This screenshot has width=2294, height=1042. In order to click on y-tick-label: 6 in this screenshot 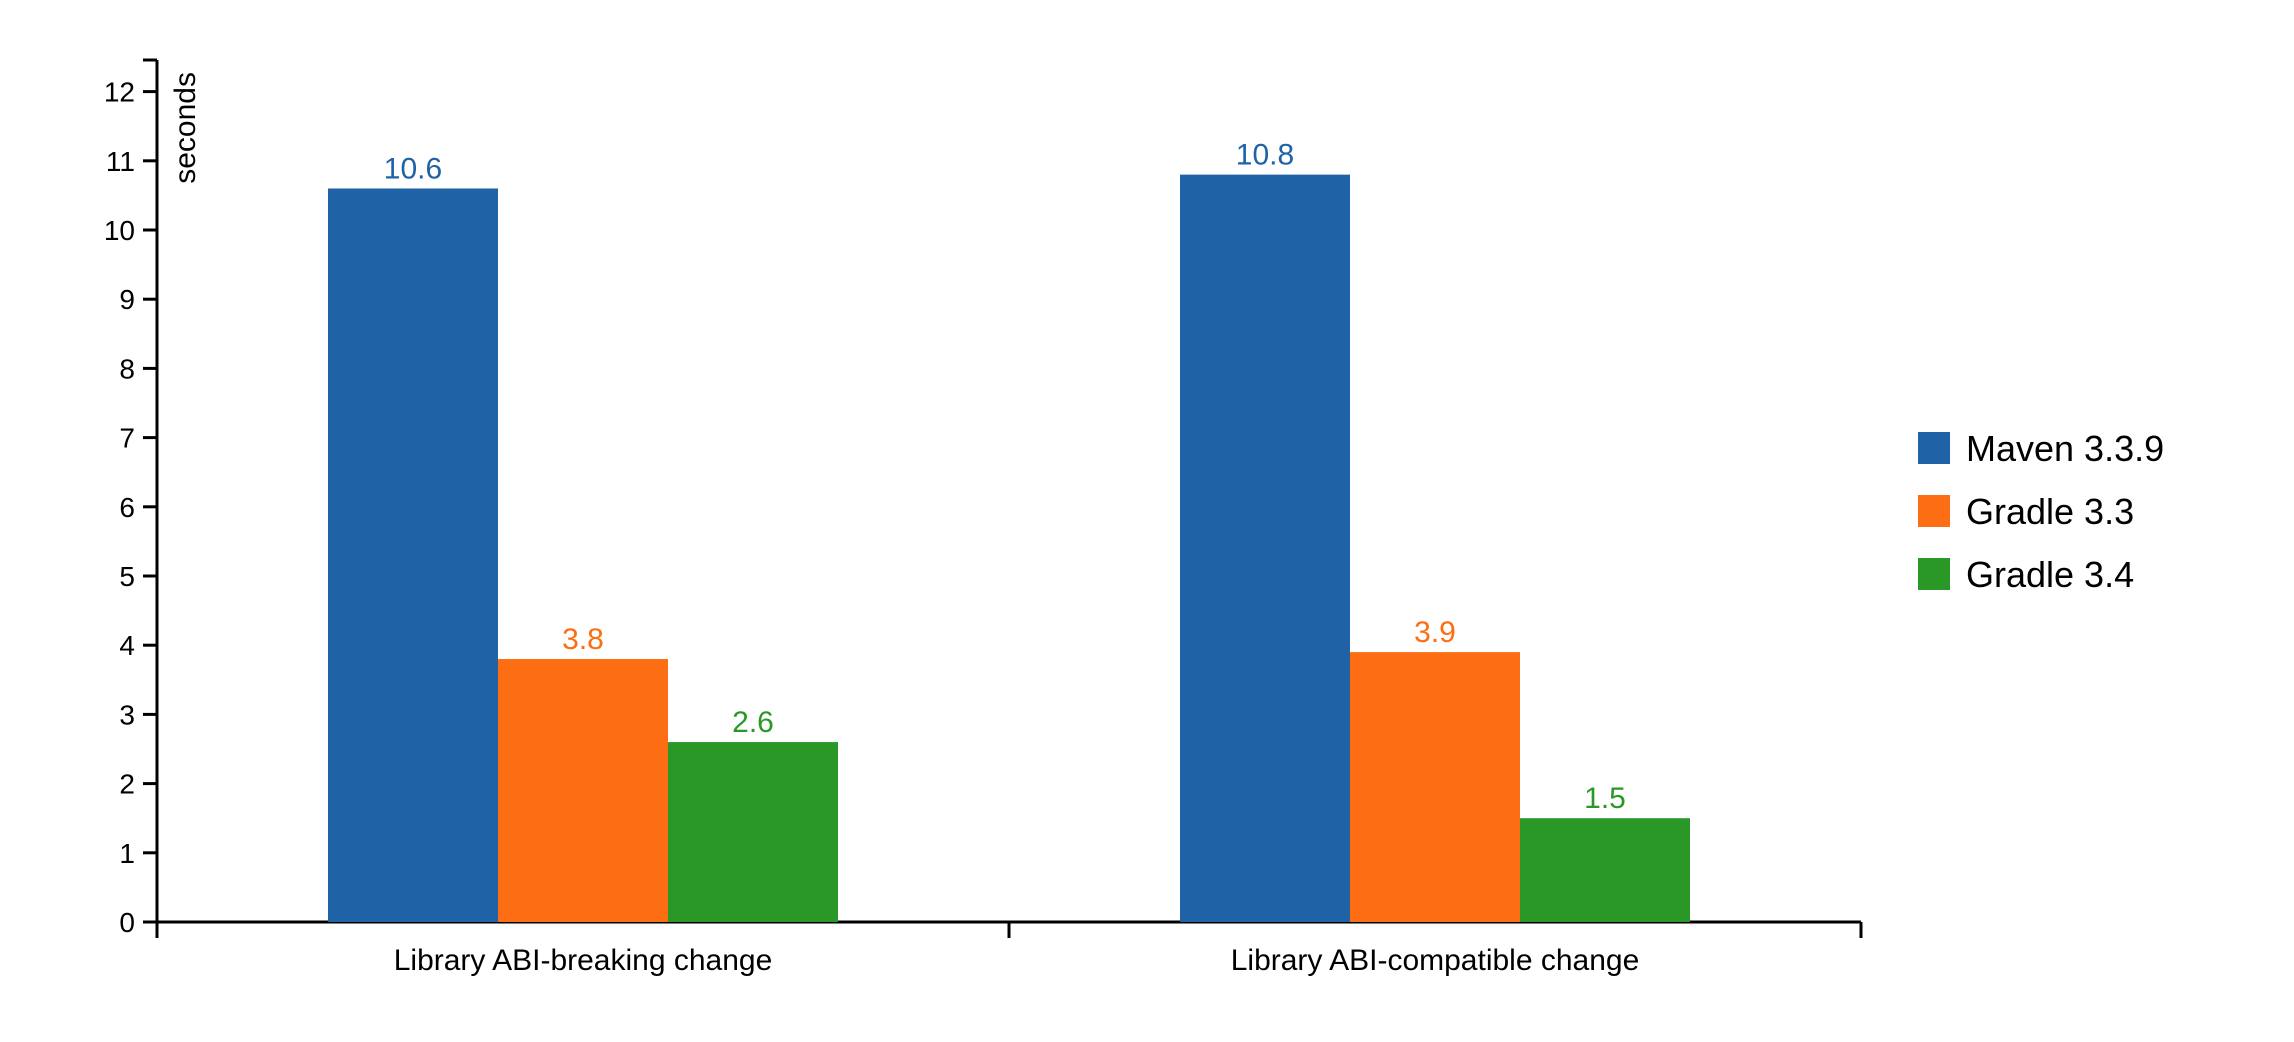, I will do `click(127, 507)`.